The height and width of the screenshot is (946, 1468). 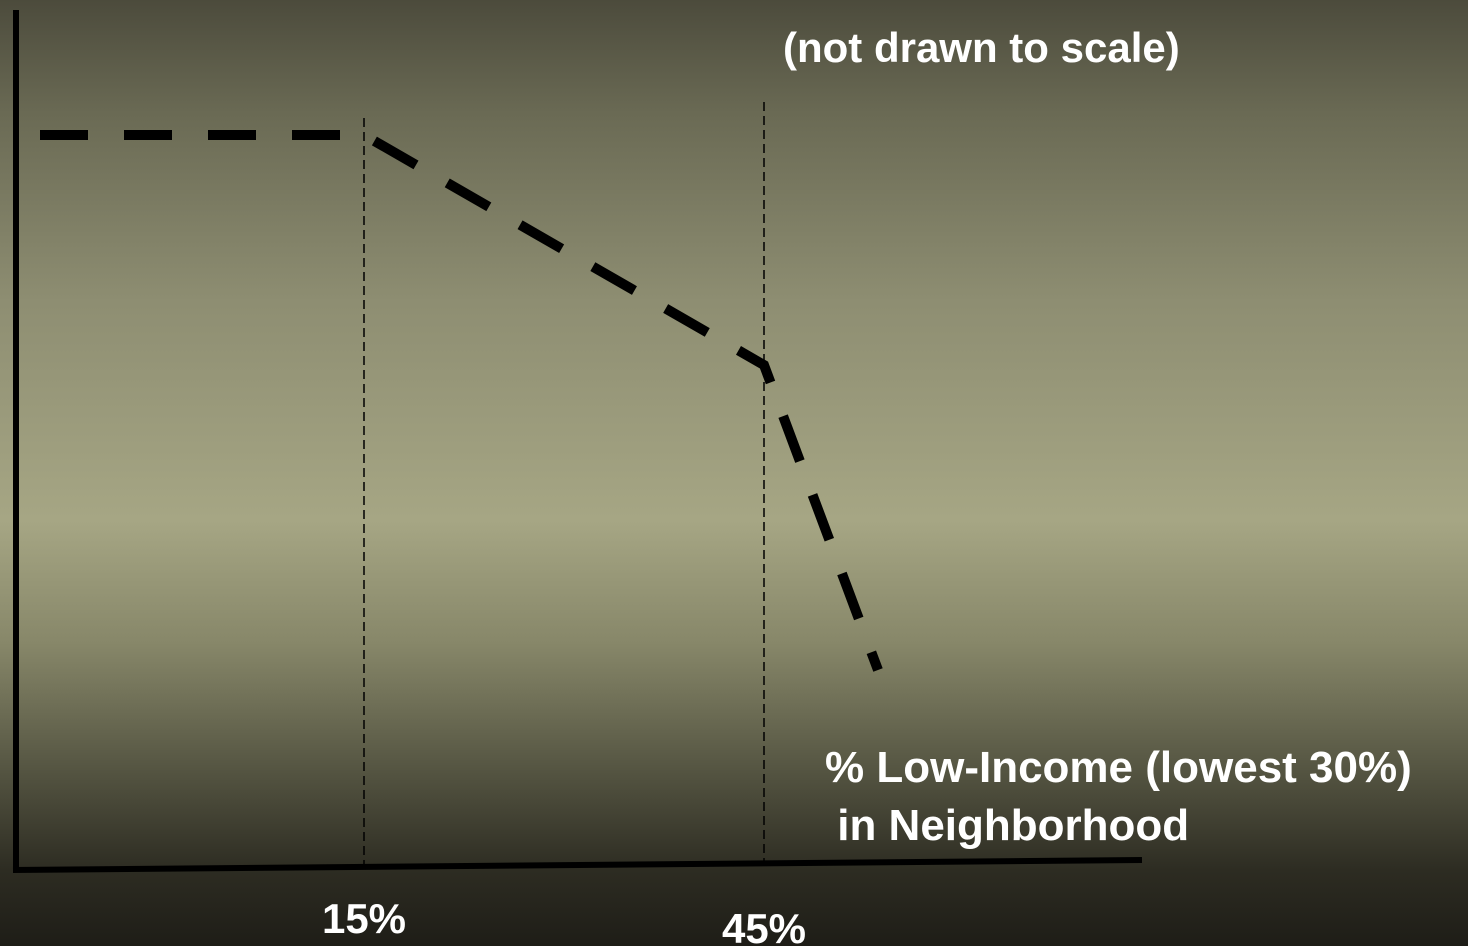 What do you see at coordinates (764, 925) in the screenshot?
I see `x-tick-label-1: 45%` at bounding box center [764, 925].